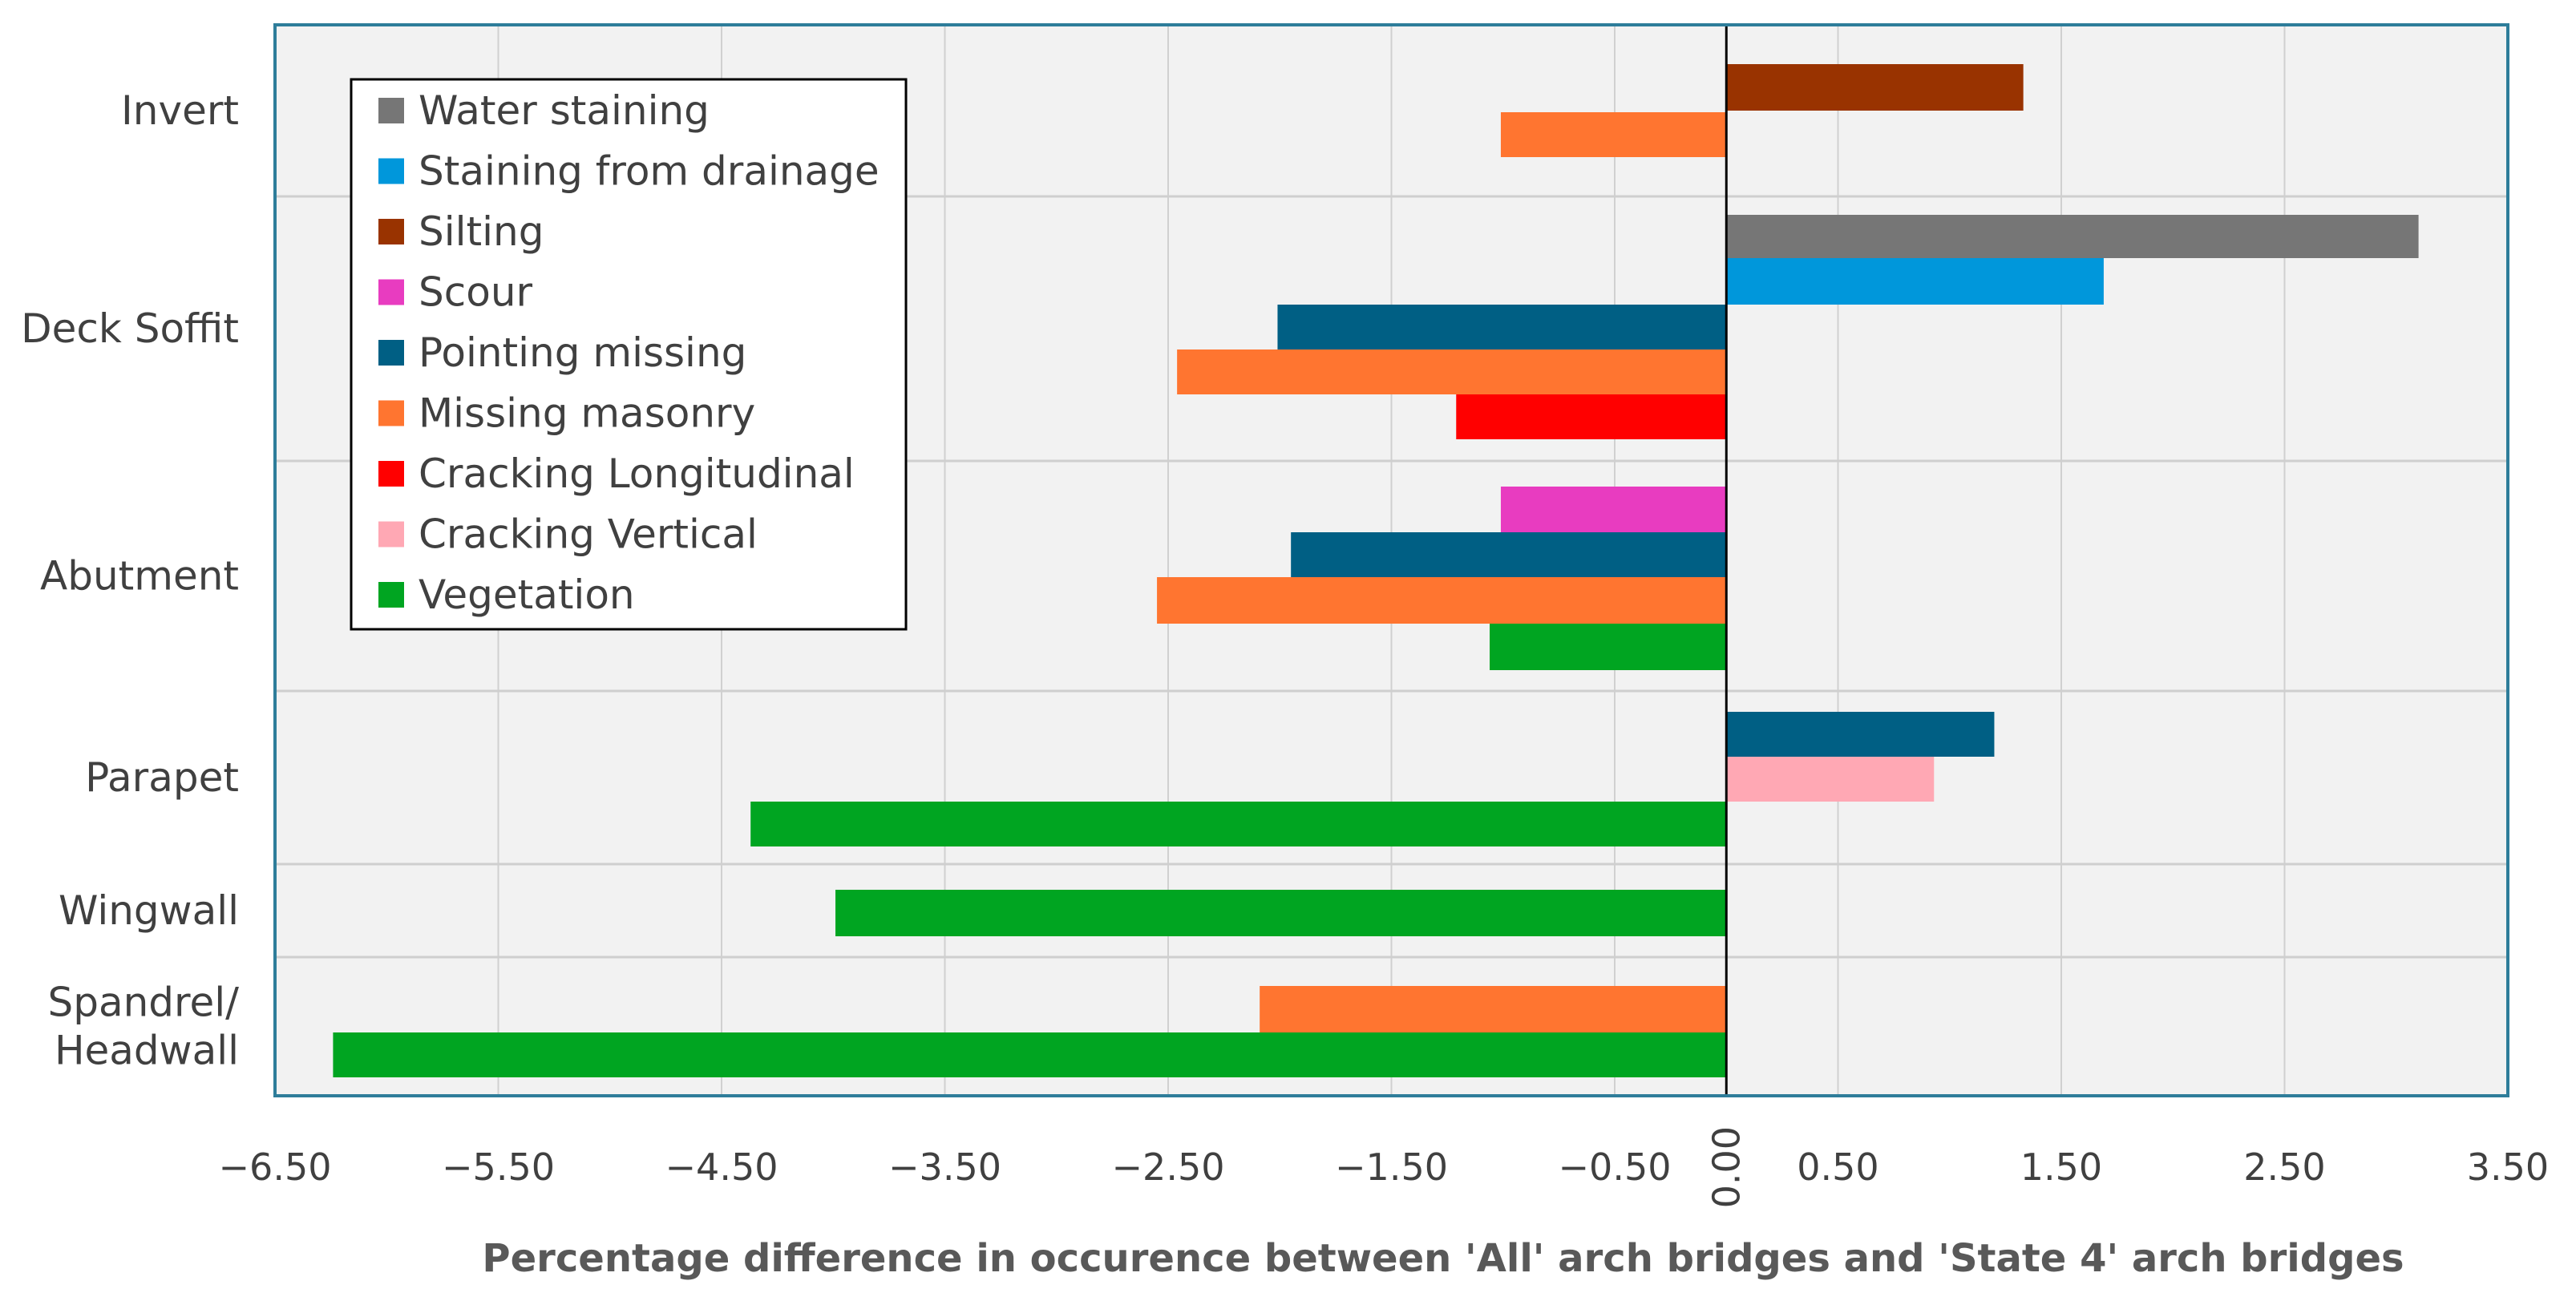 This screenshot has width=2576, height=1305. What do you see at coordinates (587, 414) in the screenshot?
I see `legend-label-missing-masonry: Missing masonry` at bounding box center [587, 414].